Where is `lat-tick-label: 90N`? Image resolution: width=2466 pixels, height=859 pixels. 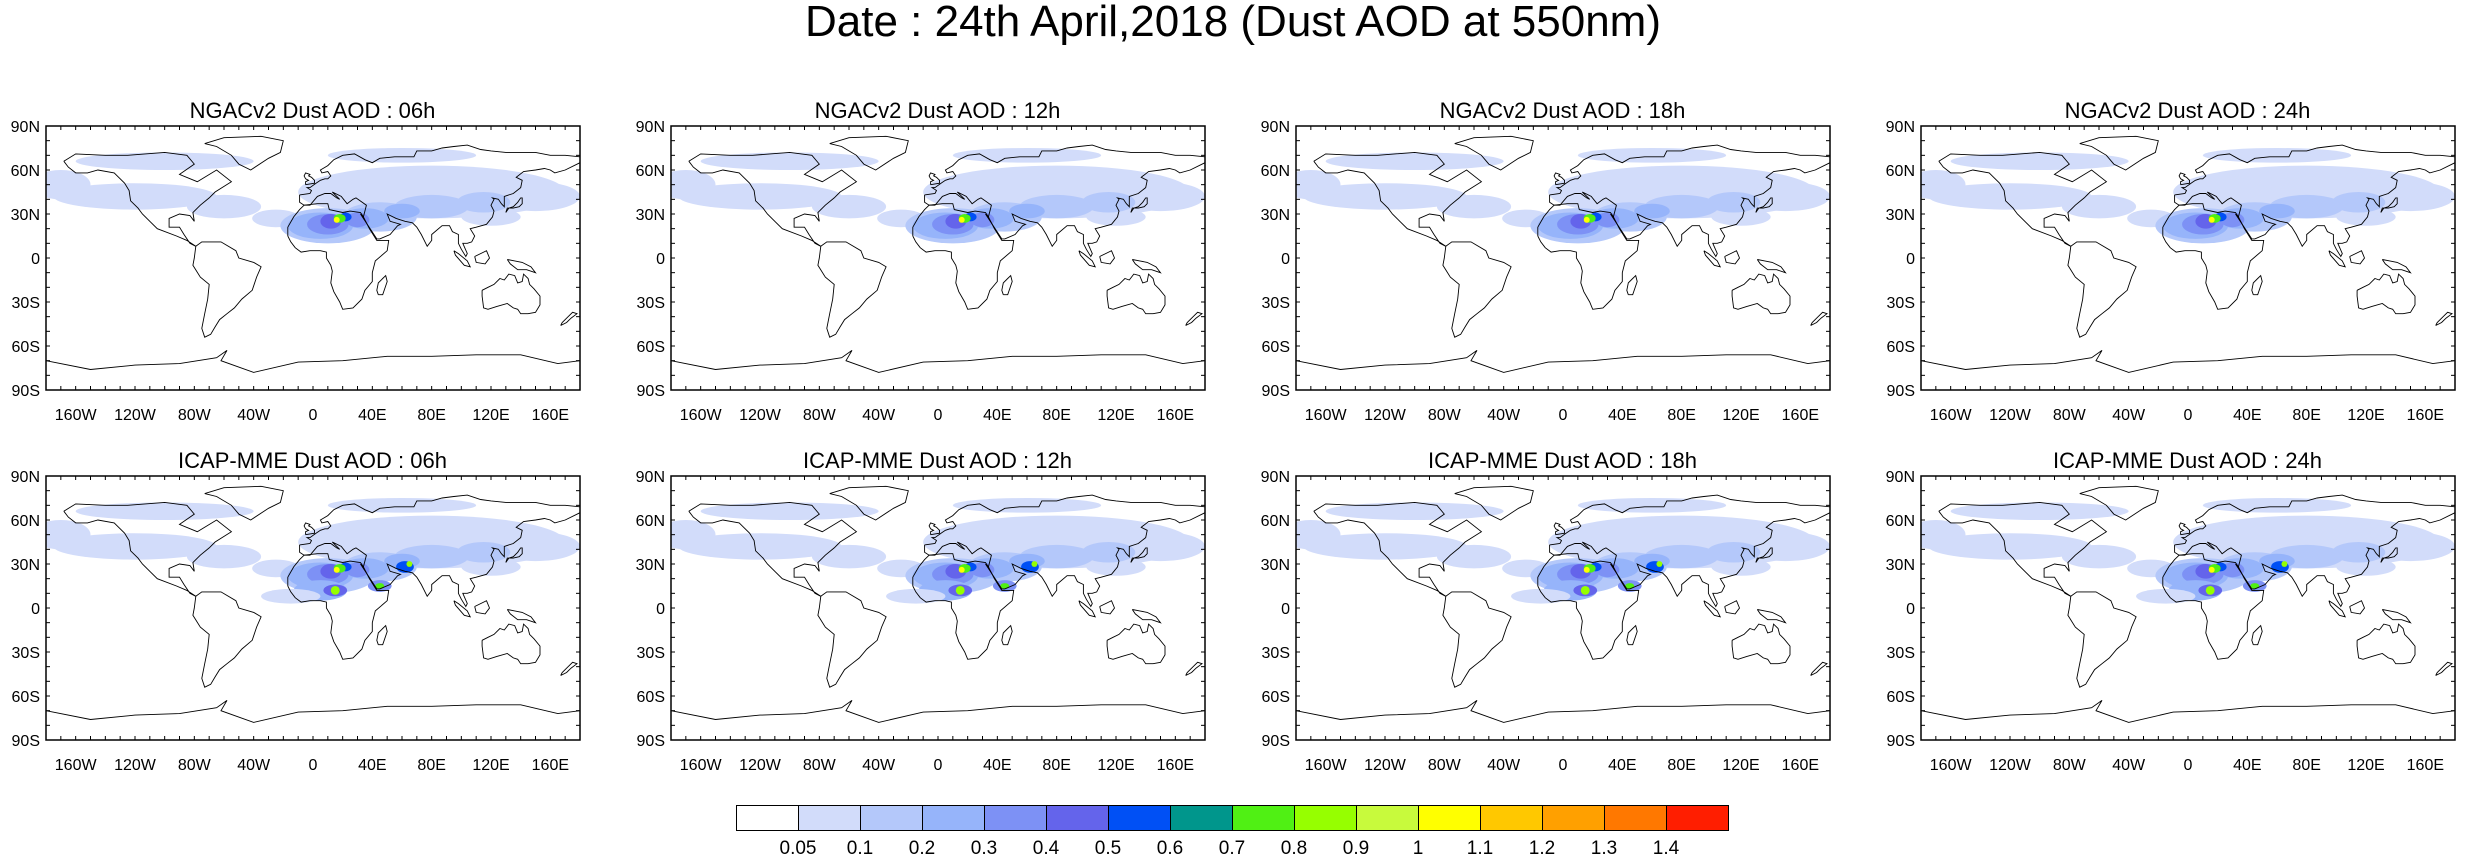 lat-tick-label: 90N is located at coordinates (25, 127).